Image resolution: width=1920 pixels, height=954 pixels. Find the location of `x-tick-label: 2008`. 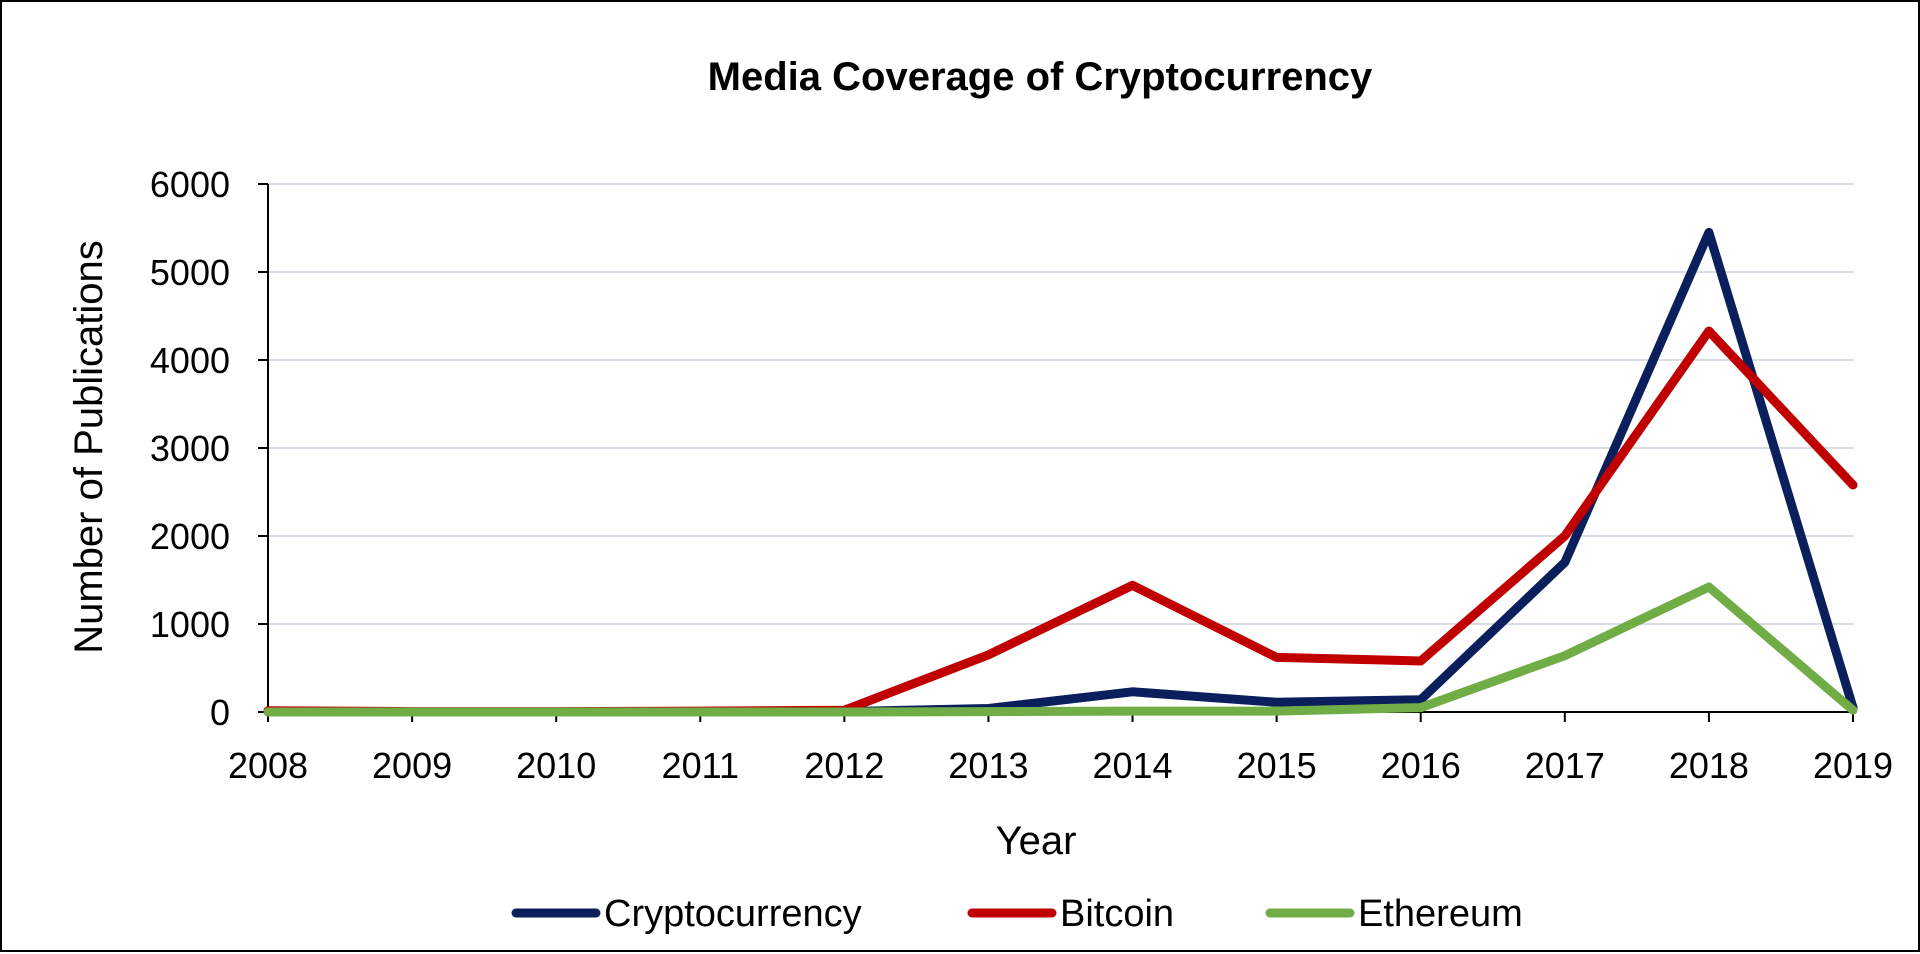

x-tick-label: 2008 is located at coordinates (268, 765).